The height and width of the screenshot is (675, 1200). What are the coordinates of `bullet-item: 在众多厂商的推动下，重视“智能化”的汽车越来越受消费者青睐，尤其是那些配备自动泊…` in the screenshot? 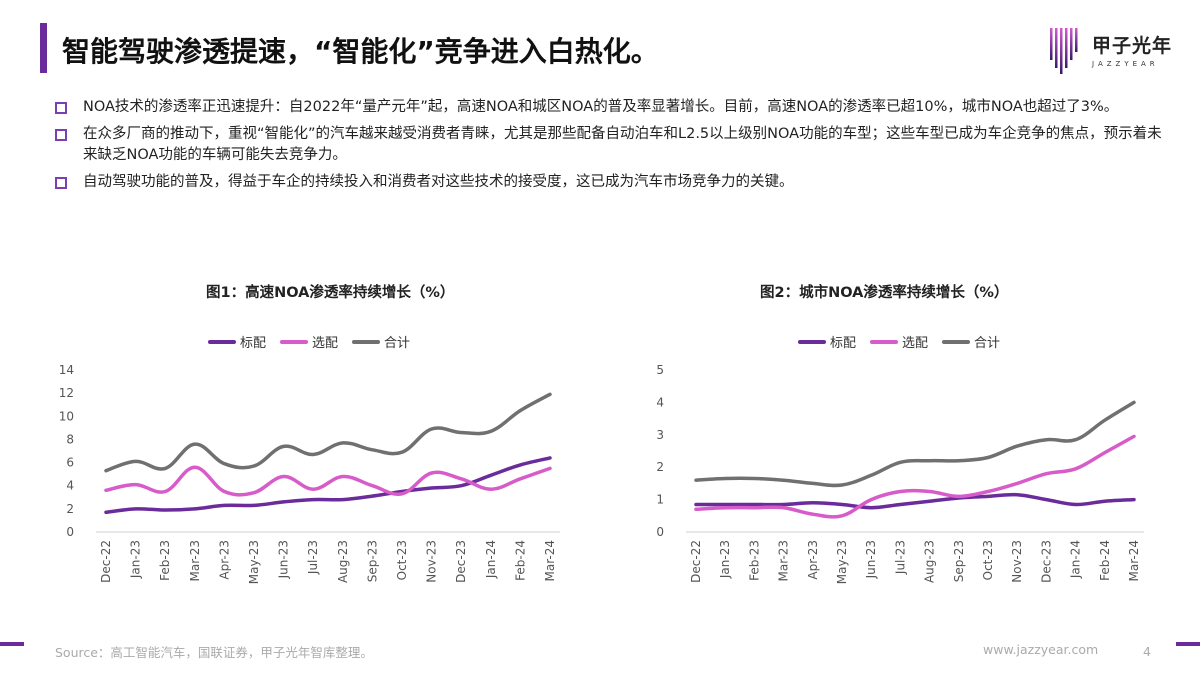 It's located at (610, 145).